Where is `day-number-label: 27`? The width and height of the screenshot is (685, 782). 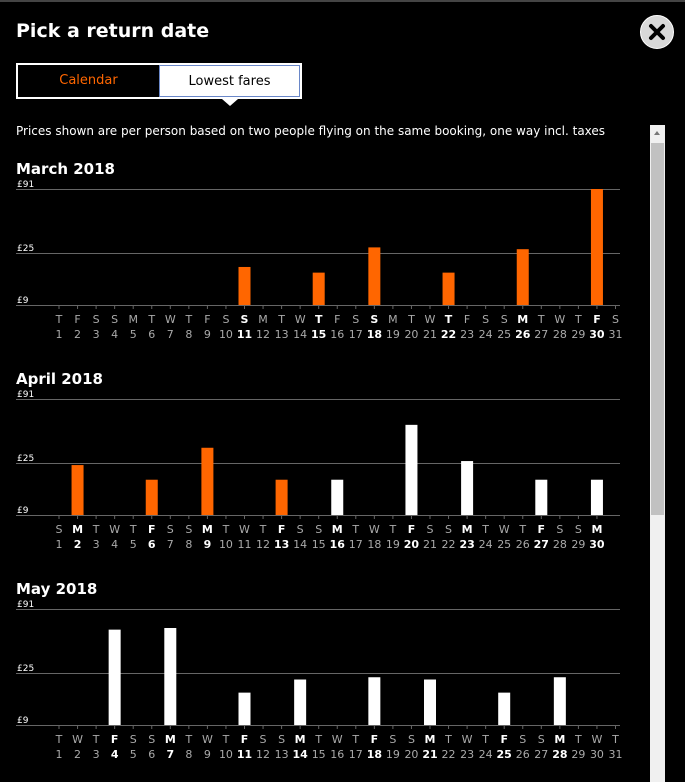 day-number-label: 27 is located at coordinates (541, 544).